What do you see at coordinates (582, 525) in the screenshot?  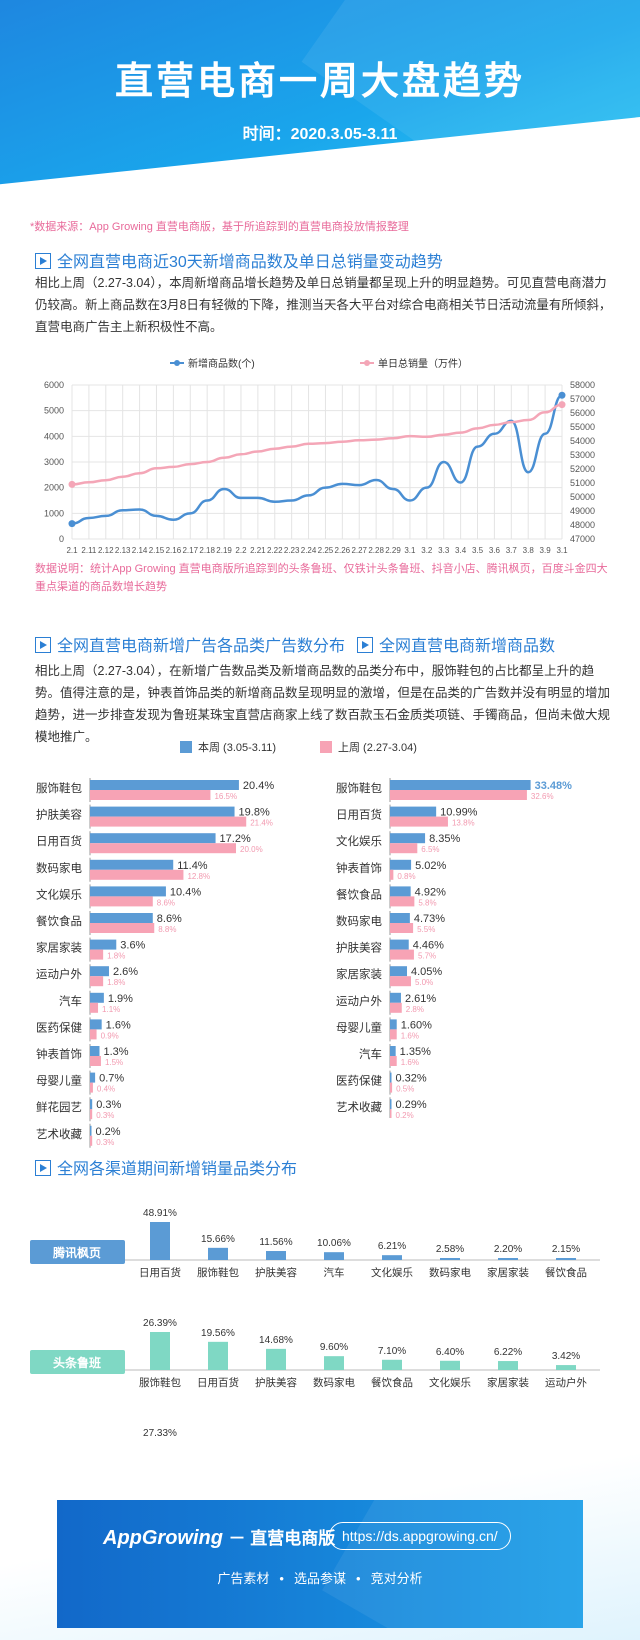 I see `y-right-tick-label: 48000` at bounding box center [582, 525].